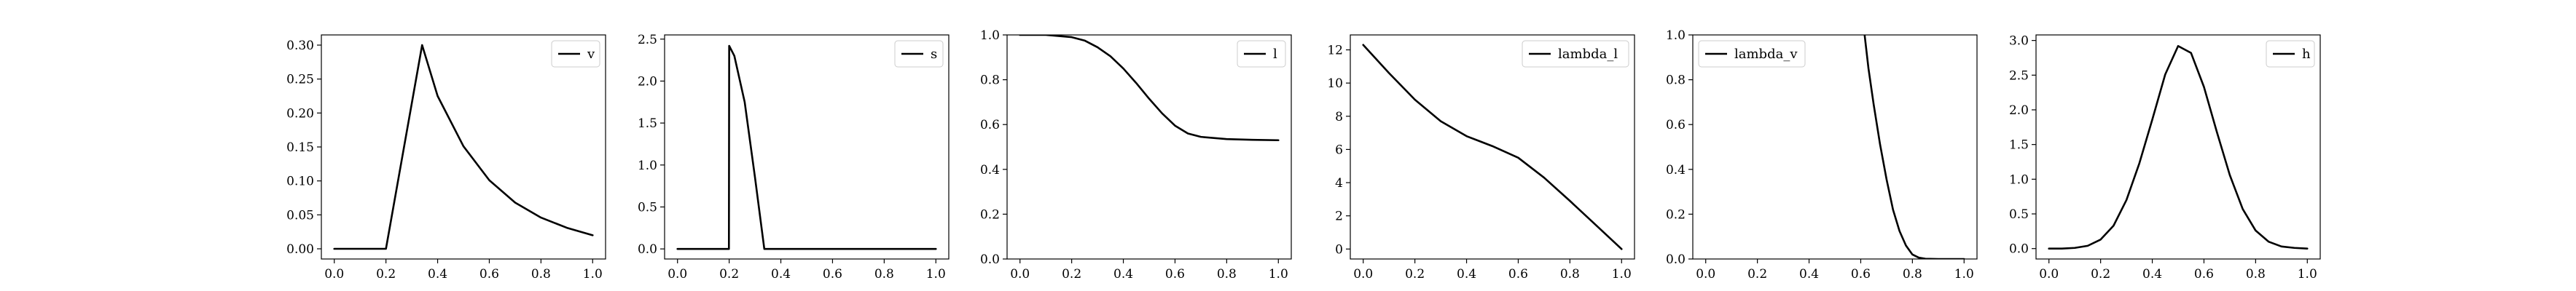 Image resolution: width=2576 pixels, height=291 pixels. I want to click on y-tick-label: 0.00, so click(300, 250).